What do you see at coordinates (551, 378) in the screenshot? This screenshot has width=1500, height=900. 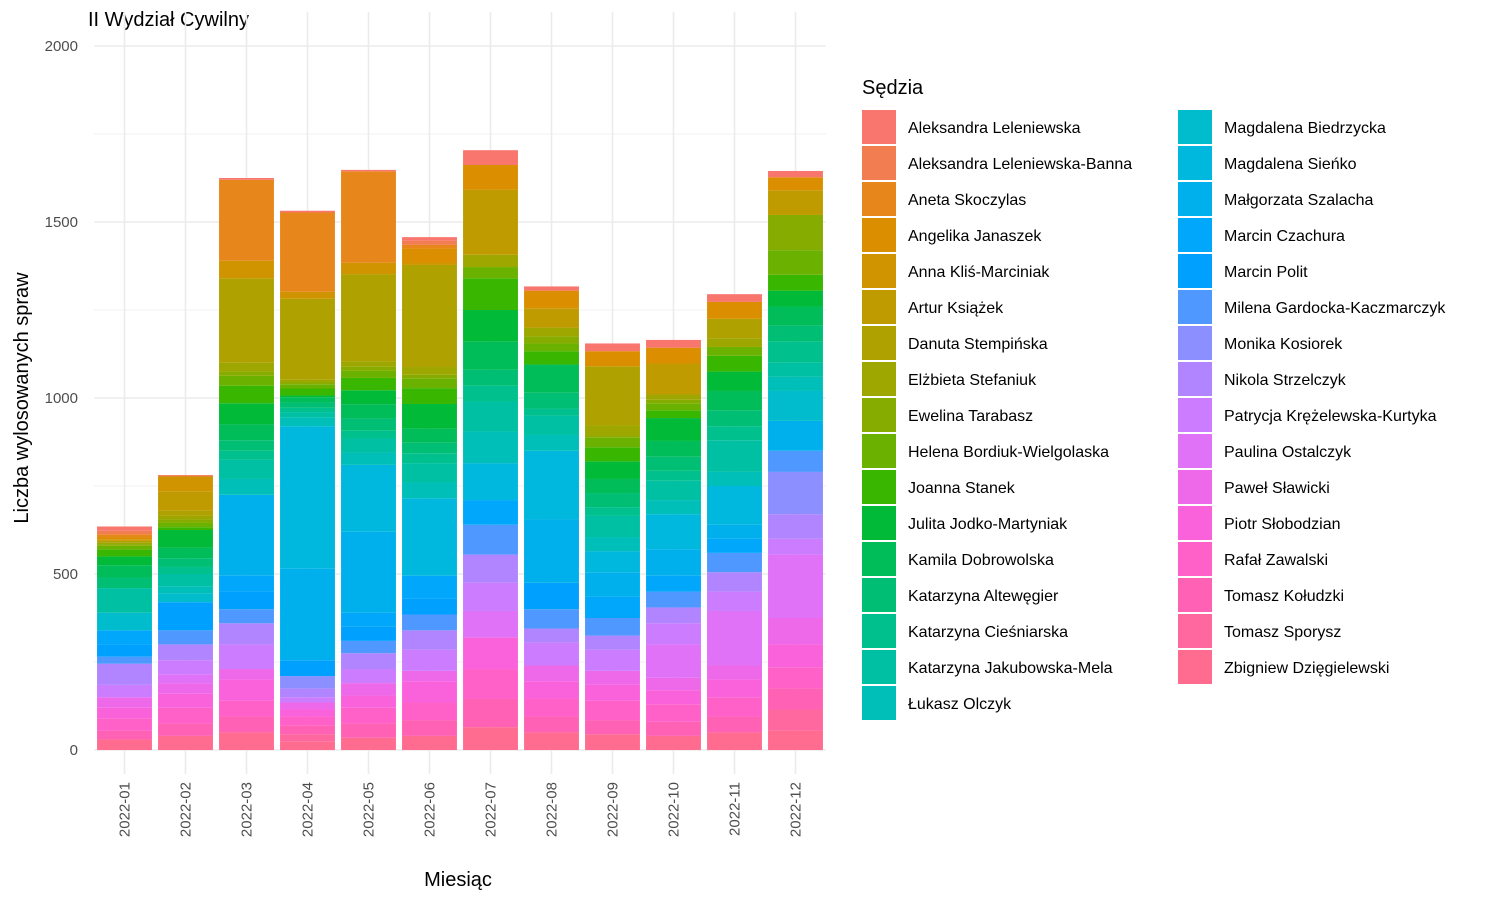 I see `bar-segment: Kamila Dobrowolska 2022-08: 80` at bounding box center [551, 378].